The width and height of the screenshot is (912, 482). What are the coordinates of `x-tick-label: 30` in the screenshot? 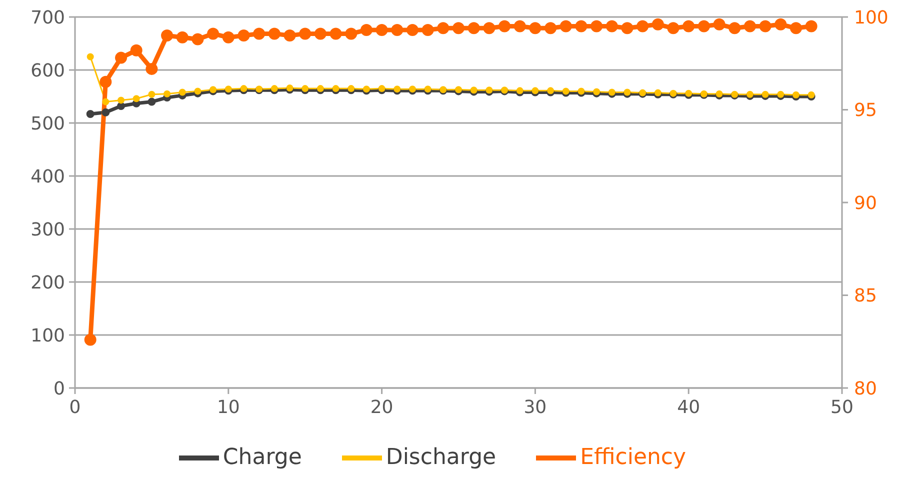 It's located at (535, 407).